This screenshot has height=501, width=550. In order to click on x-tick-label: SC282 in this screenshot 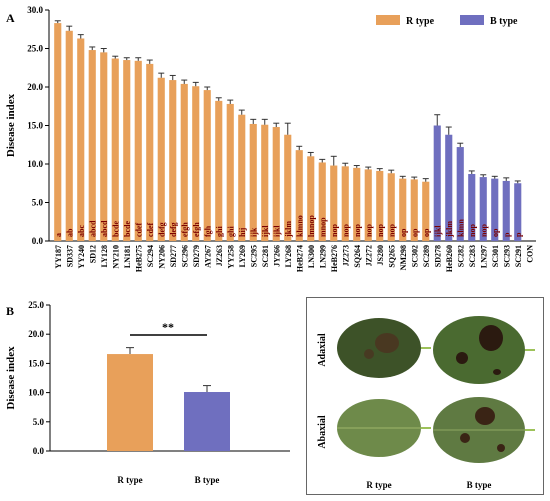, I will do `click(460, 256)`.